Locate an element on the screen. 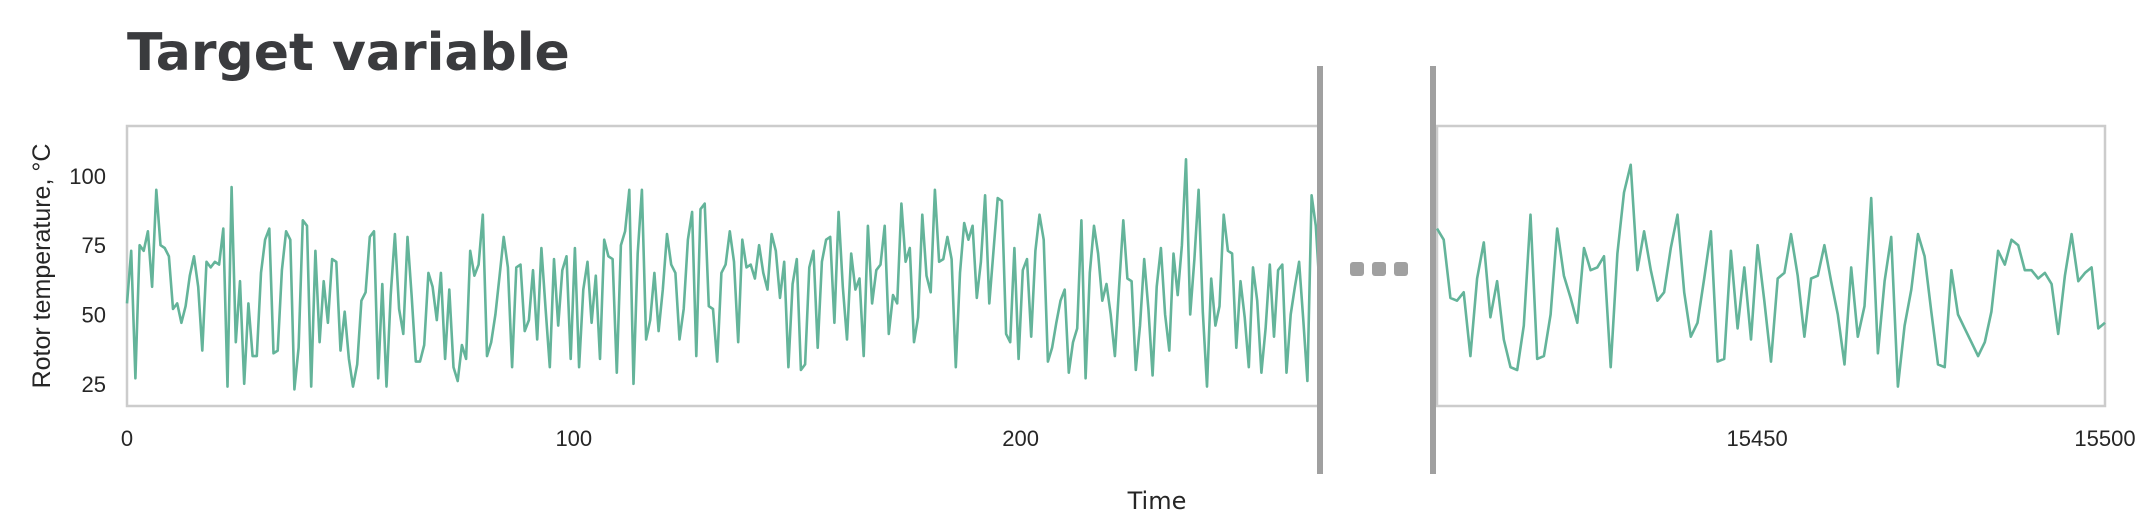 The height and width of the screenshot is (530, 2144). y-axis-label: Rotor temperature, °C is located at coordinates (42, 266).